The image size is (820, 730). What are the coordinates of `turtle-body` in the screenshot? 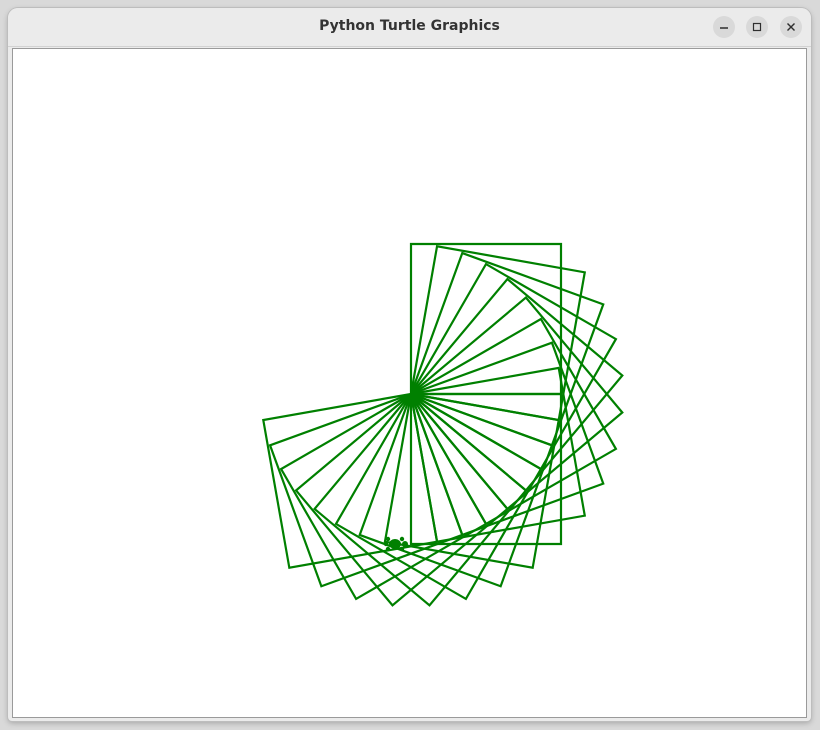 It's located at (395, 544).